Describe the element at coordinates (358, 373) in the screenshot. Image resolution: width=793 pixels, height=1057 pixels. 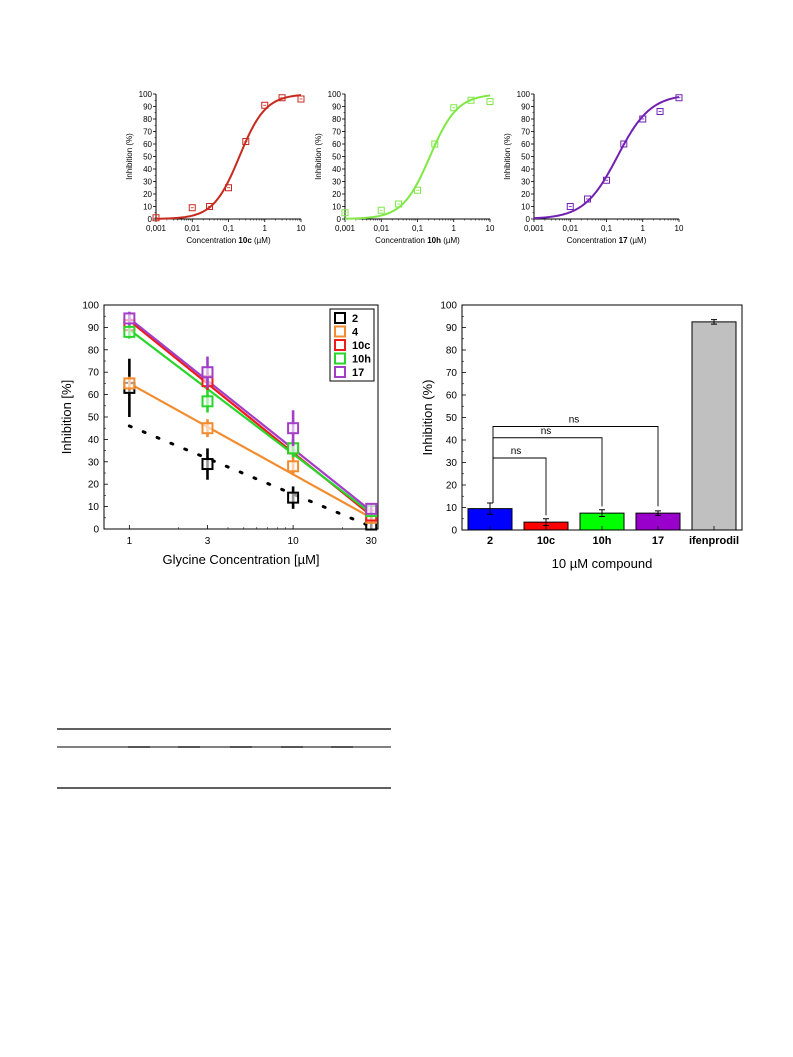
I see `legend-label: 17` at that location.